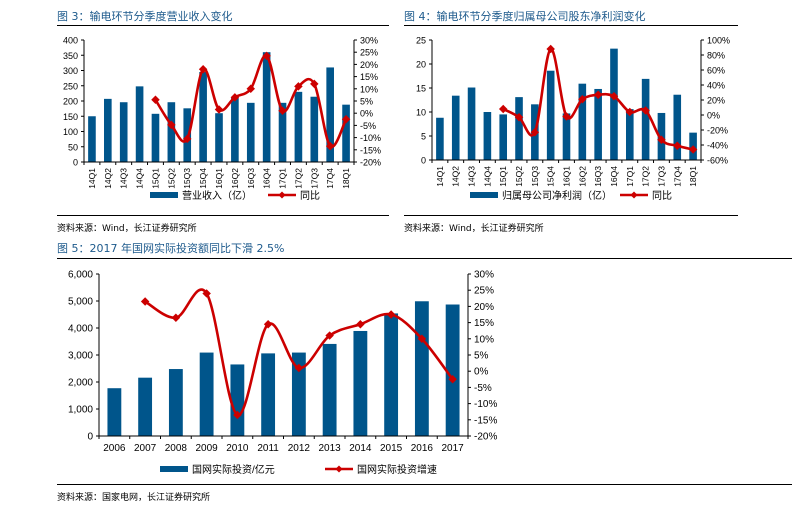 This screenshot has width=792, height=506. Describe the element at coordinates (369, 89) in the screenshot. I see `y-right-tick-label: 10%` at that location.